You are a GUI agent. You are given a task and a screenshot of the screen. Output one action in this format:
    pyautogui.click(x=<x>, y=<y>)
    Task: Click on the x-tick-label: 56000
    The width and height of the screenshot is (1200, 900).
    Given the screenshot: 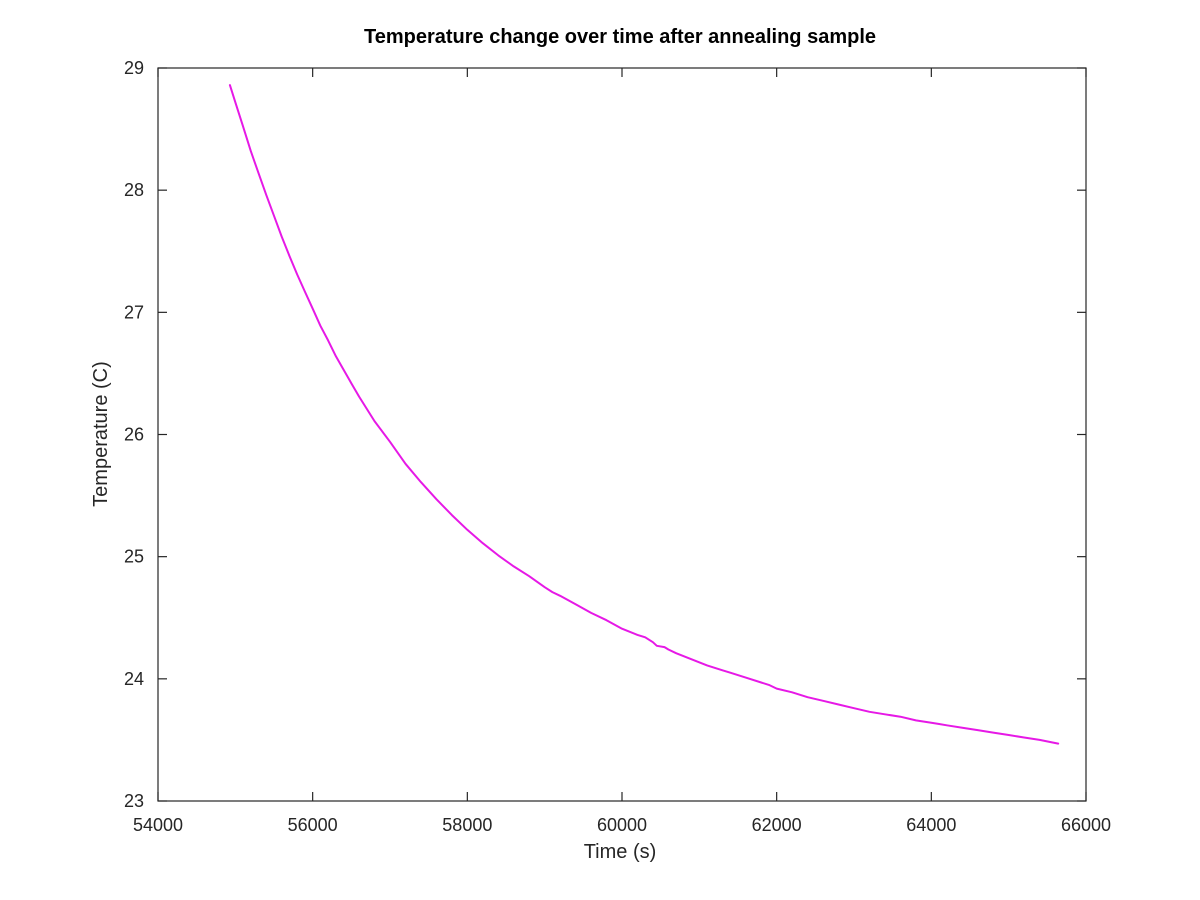 What is the action you would take?
    pyautogui.click(x=313, y=825)
    